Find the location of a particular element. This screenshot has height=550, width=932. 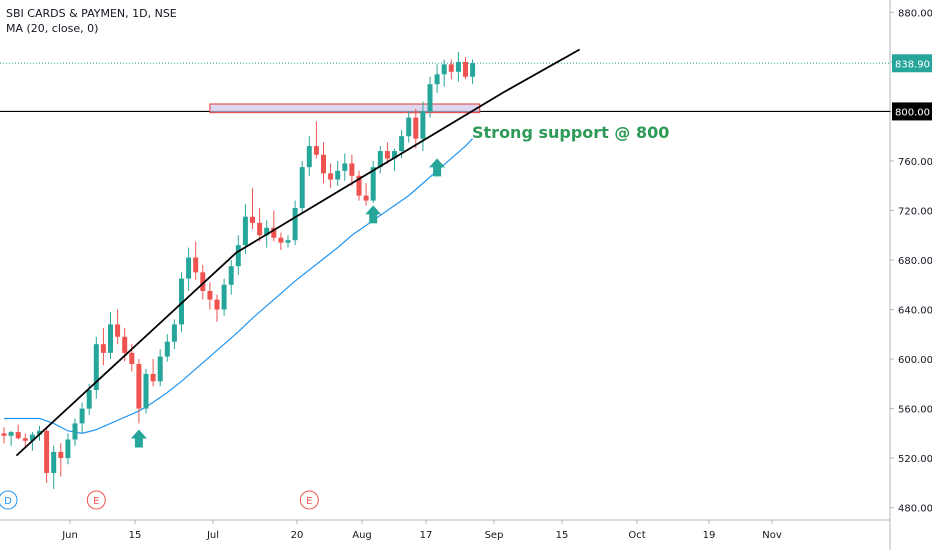

y-tick-label: 680.00 is located at coordinates (915, 261).